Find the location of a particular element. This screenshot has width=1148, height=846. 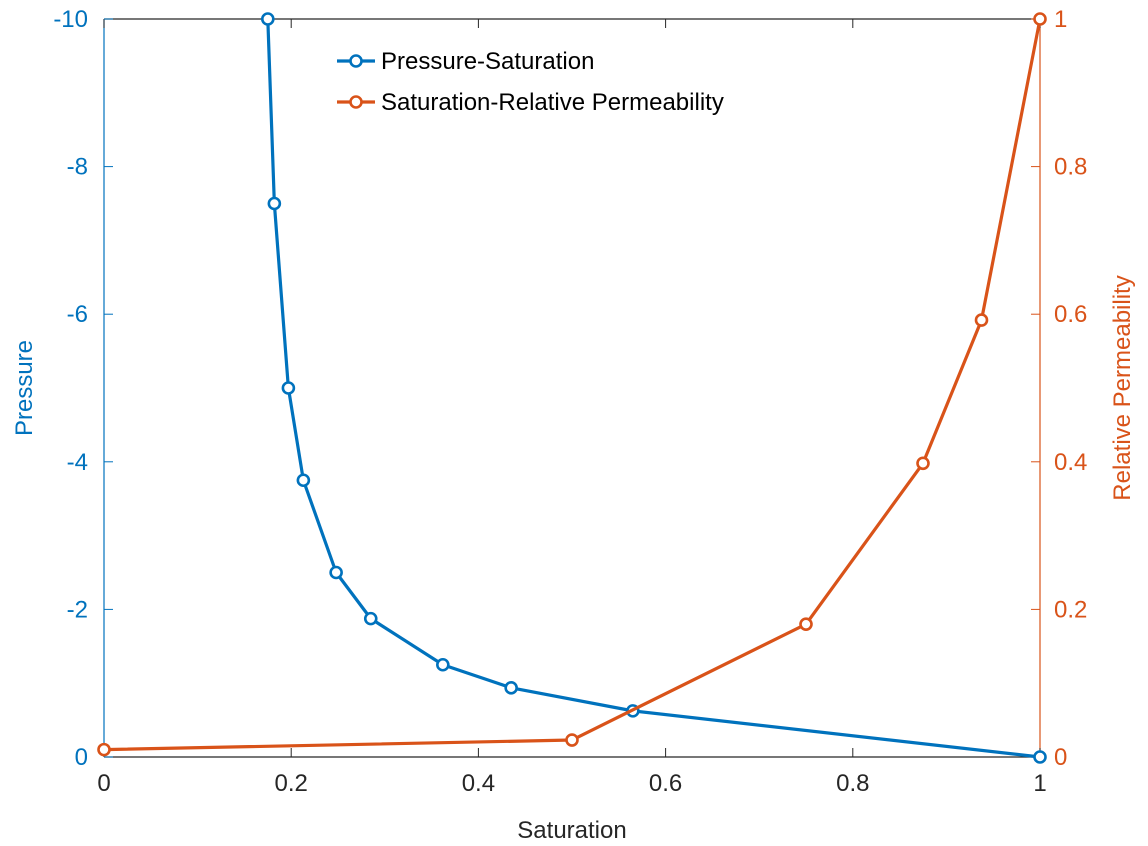

x-tick-label: 0 is located at coordinates (103, 783).